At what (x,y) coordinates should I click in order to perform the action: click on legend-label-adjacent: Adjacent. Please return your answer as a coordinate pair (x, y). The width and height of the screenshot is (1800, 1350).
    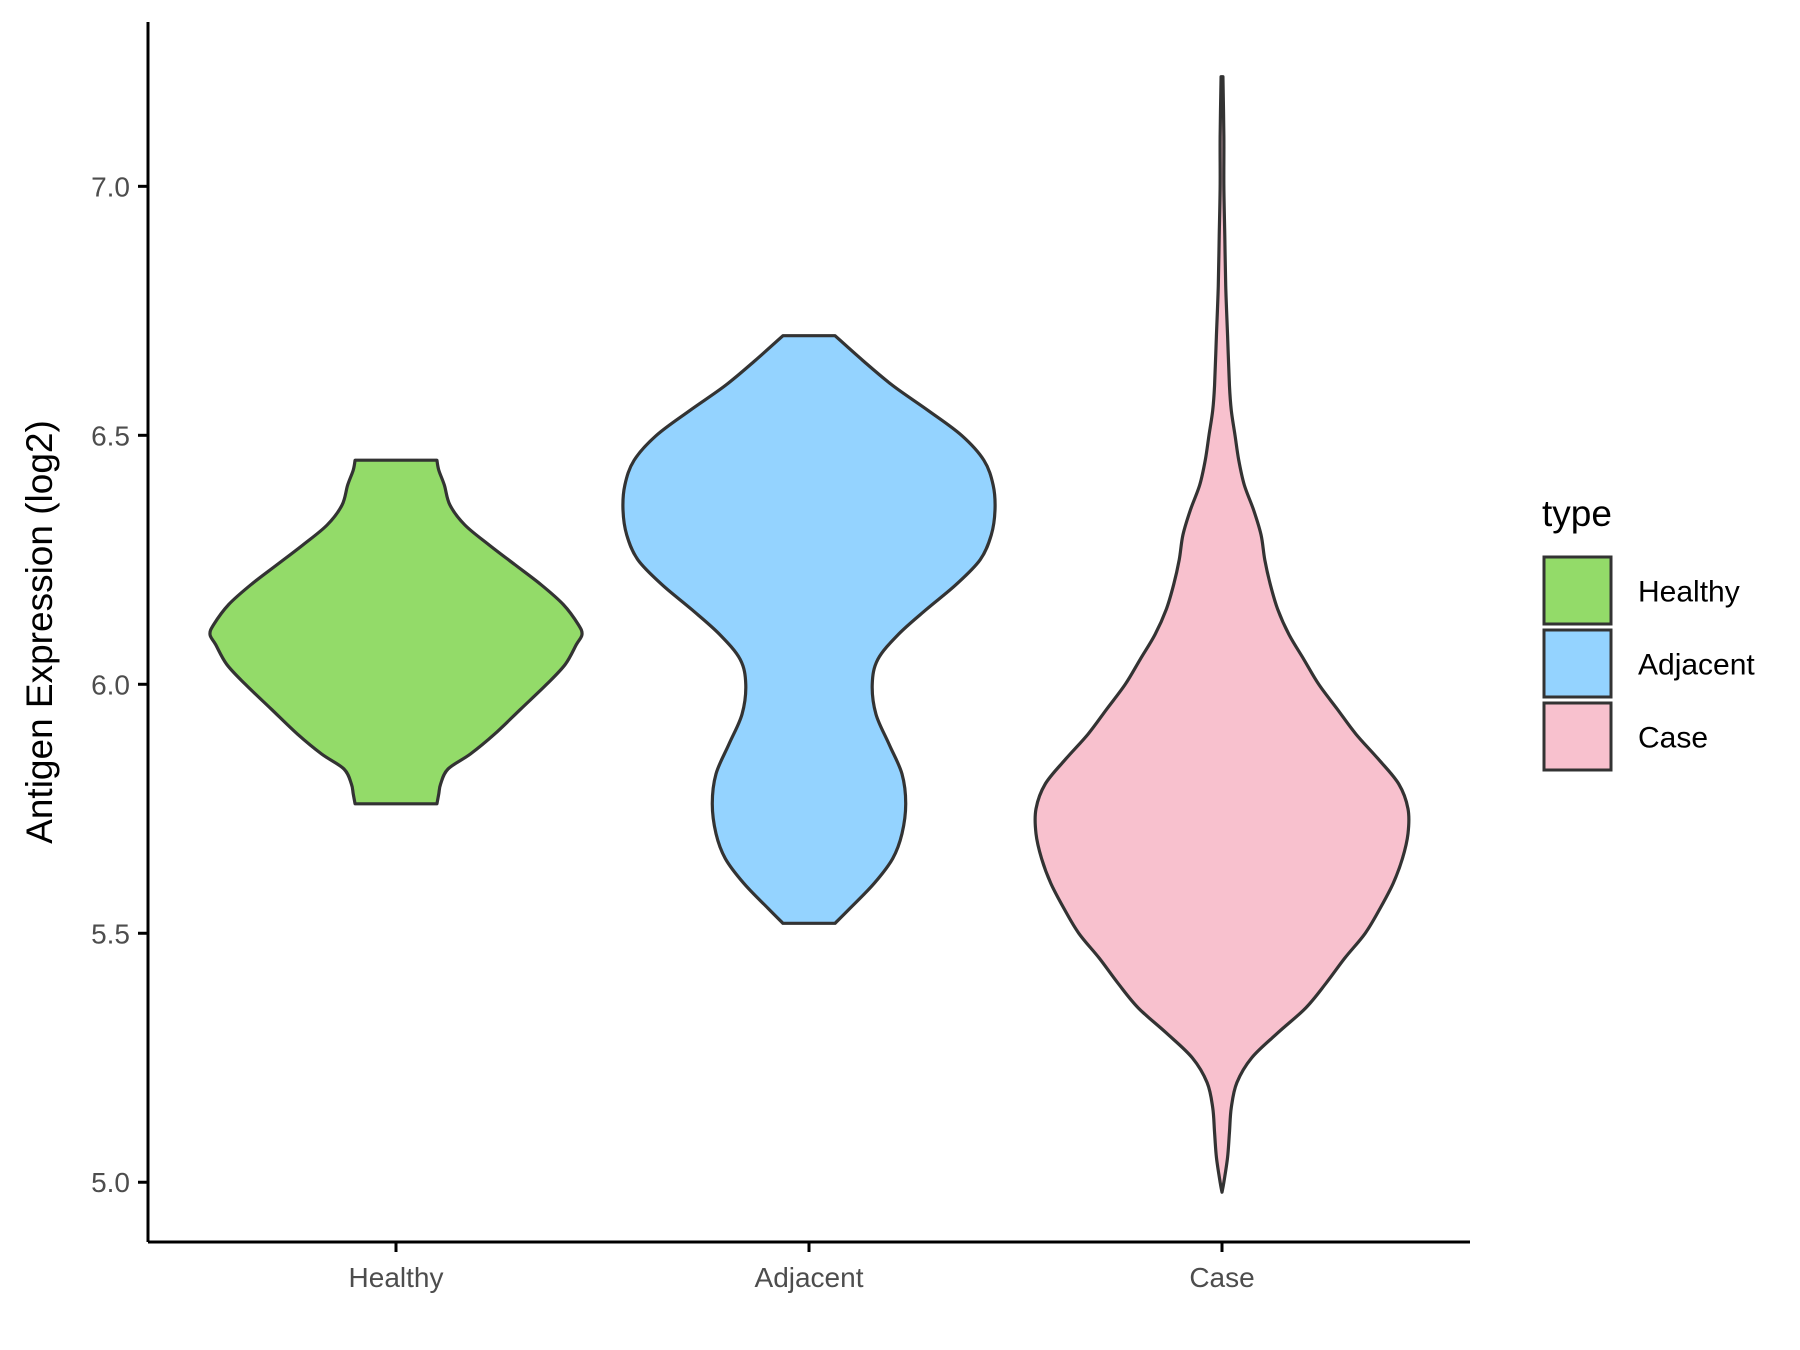
    Looking at the image, I should click on (1696, 665).